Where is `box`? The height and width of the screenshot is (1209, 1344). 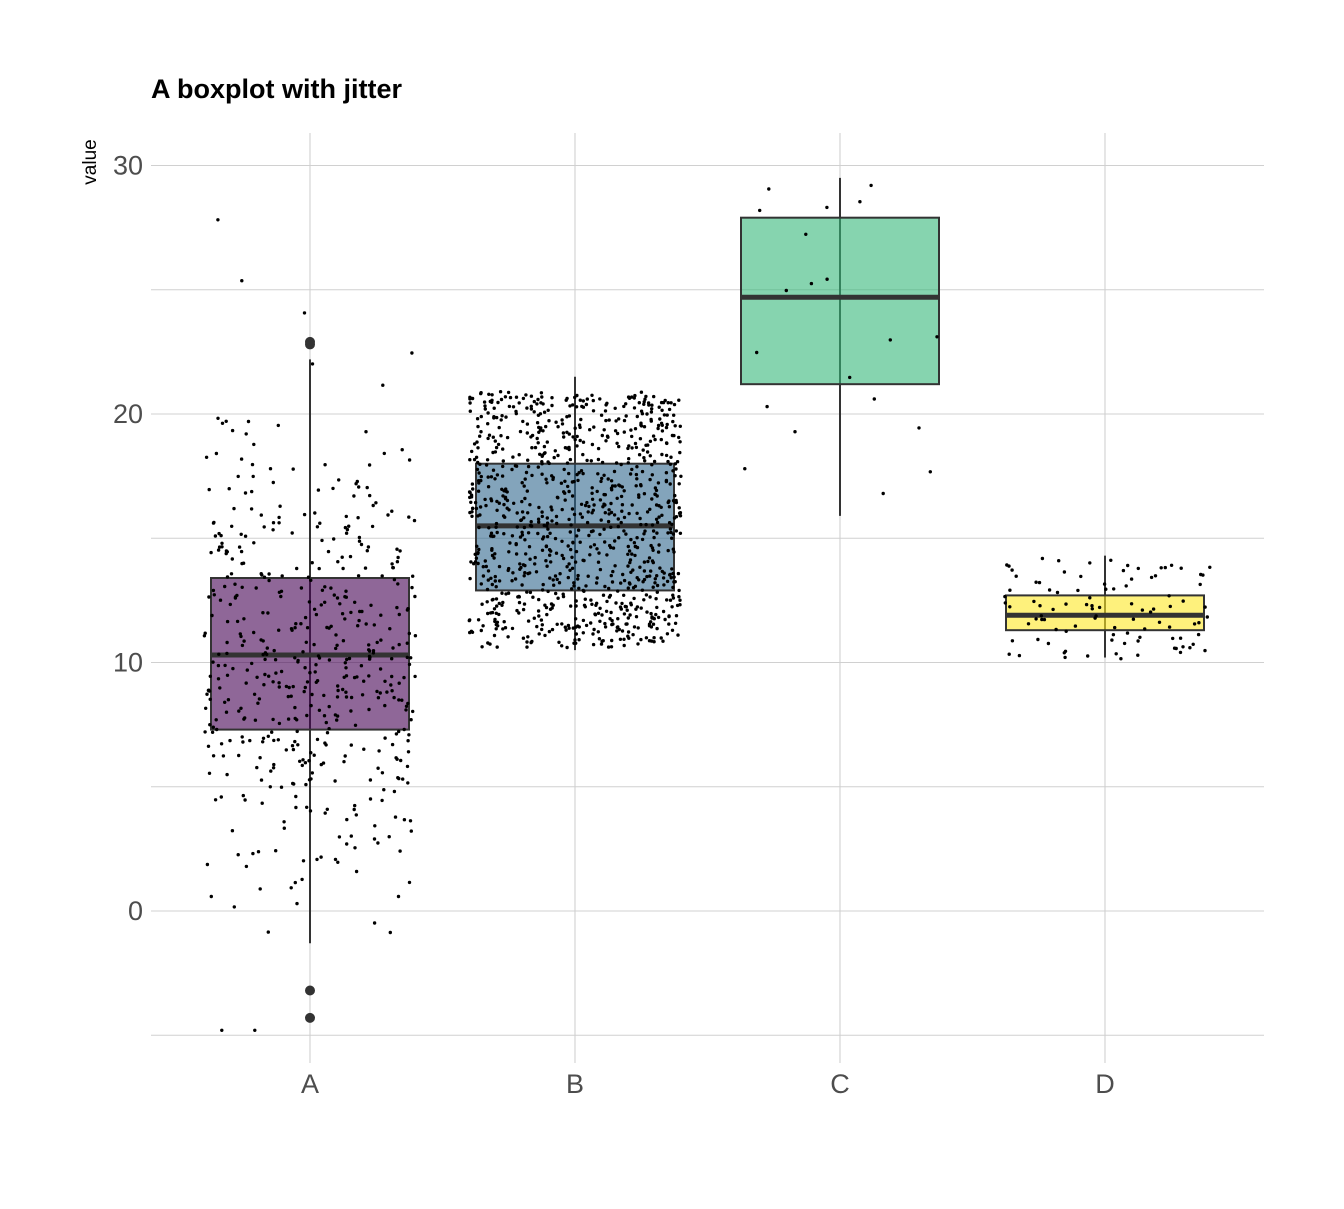
box is located at coordinates (840, 301).